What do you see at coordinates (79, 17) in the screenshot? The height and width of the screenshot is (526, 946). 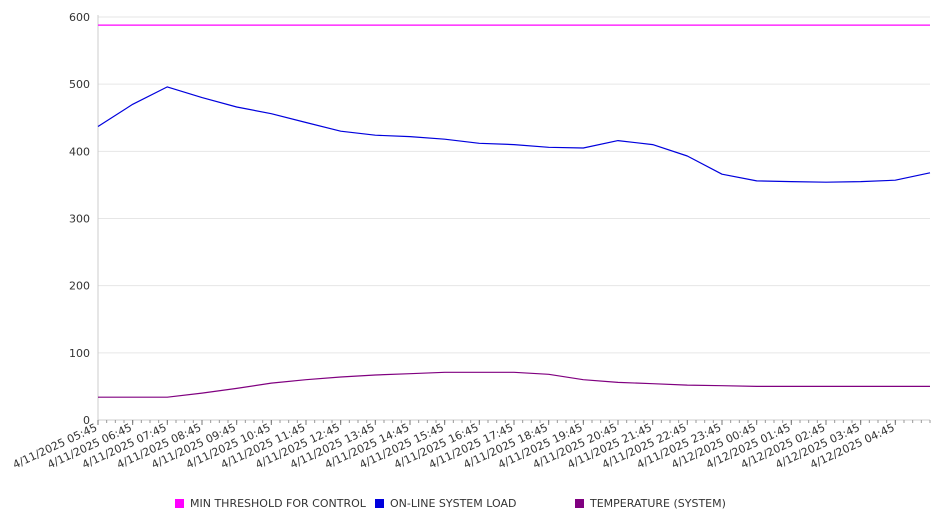 I see `y-tick-label: 600` at bounding box center [79, 17].